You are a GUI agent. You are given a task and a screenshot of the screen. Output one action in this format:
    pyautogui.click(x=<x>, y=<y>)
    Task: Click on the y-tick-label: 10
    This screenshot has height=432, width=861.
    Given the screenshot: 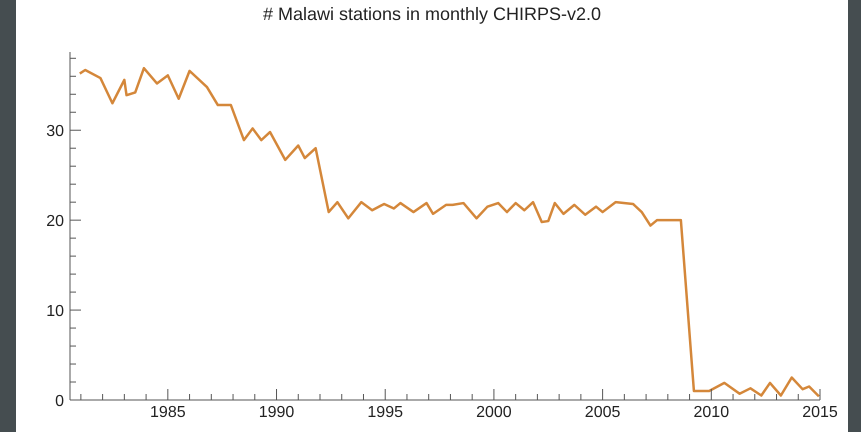 What is the action you would take?
    pyautogui.click(x=55, y=311)
    